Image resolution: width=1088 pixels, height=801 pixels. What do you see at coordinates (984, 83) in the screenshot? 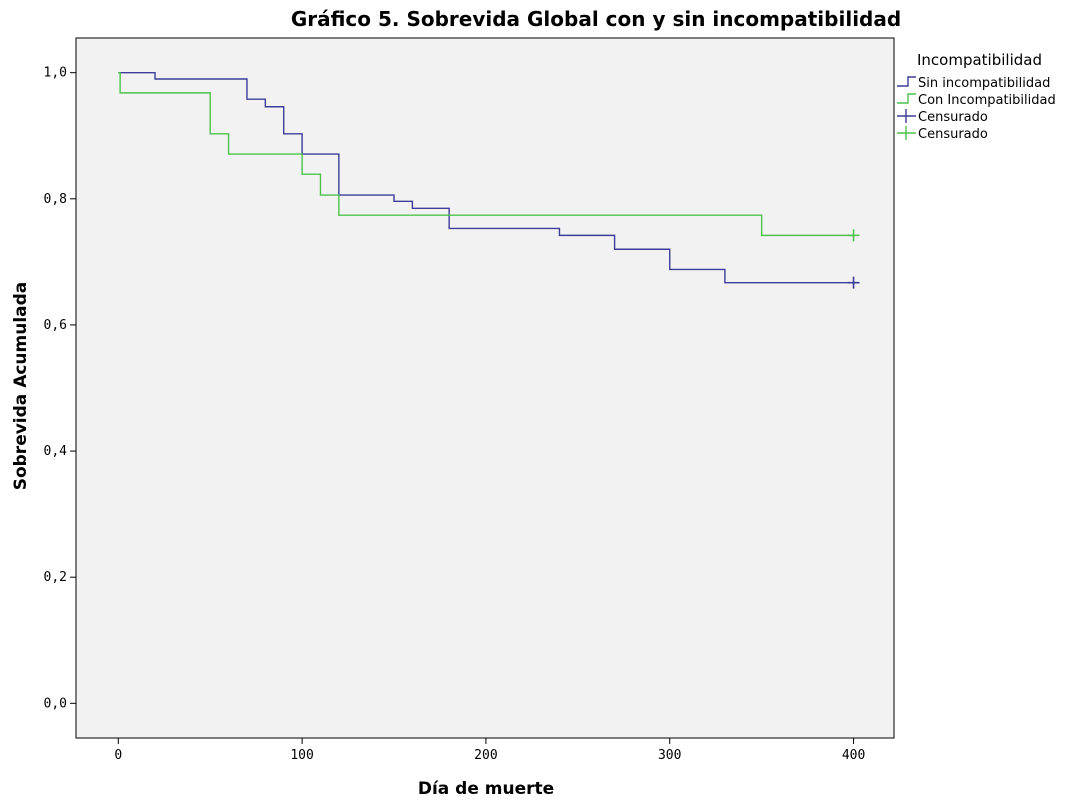
I see `legend-item-label: Sin incompatibilidad` at bounding box center [984, 83].